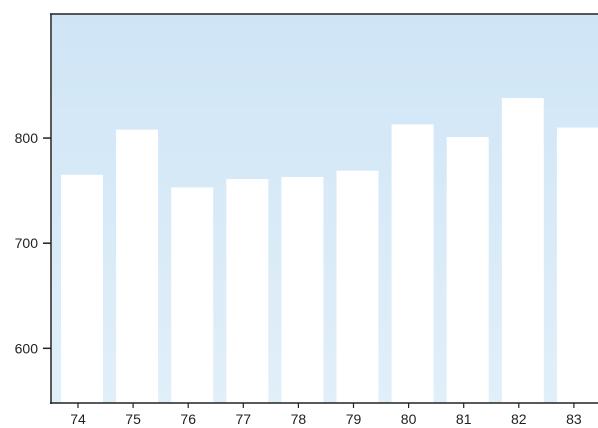  What do you see at coordinates (326, 415) in the screenshot?
I see `x-tick-labels-group: 74 75 76 77 78 79 80 81 82 83` at bounding box center [326, 415].